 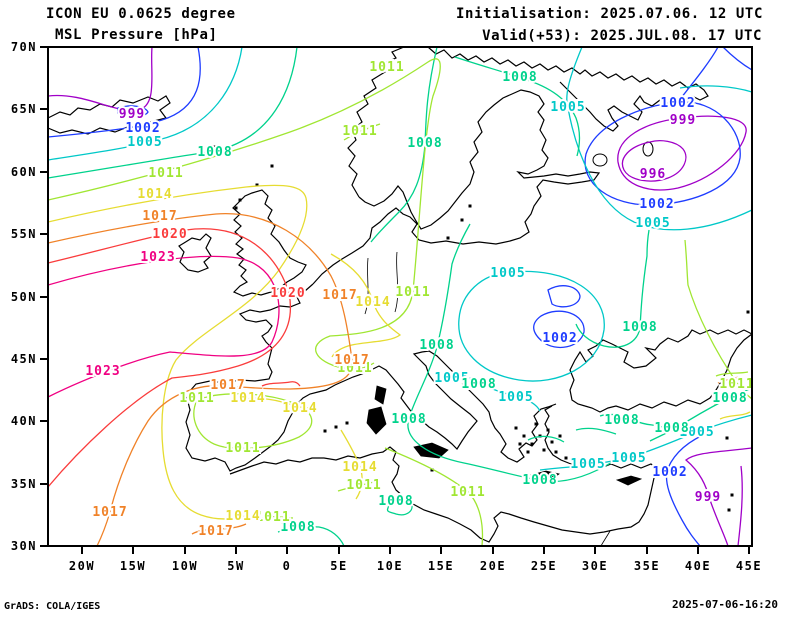 I want to click on lon-axis-label: 20W, so click(x=82, y=566).